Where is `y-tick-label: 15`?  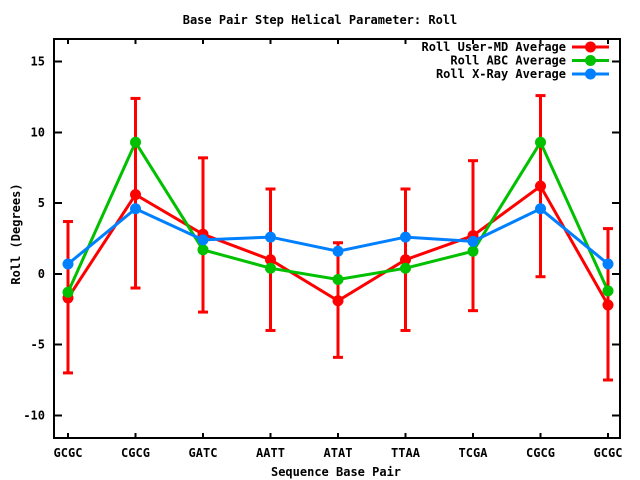 y-tick-label: 15 is located at coordinates (38, 62).